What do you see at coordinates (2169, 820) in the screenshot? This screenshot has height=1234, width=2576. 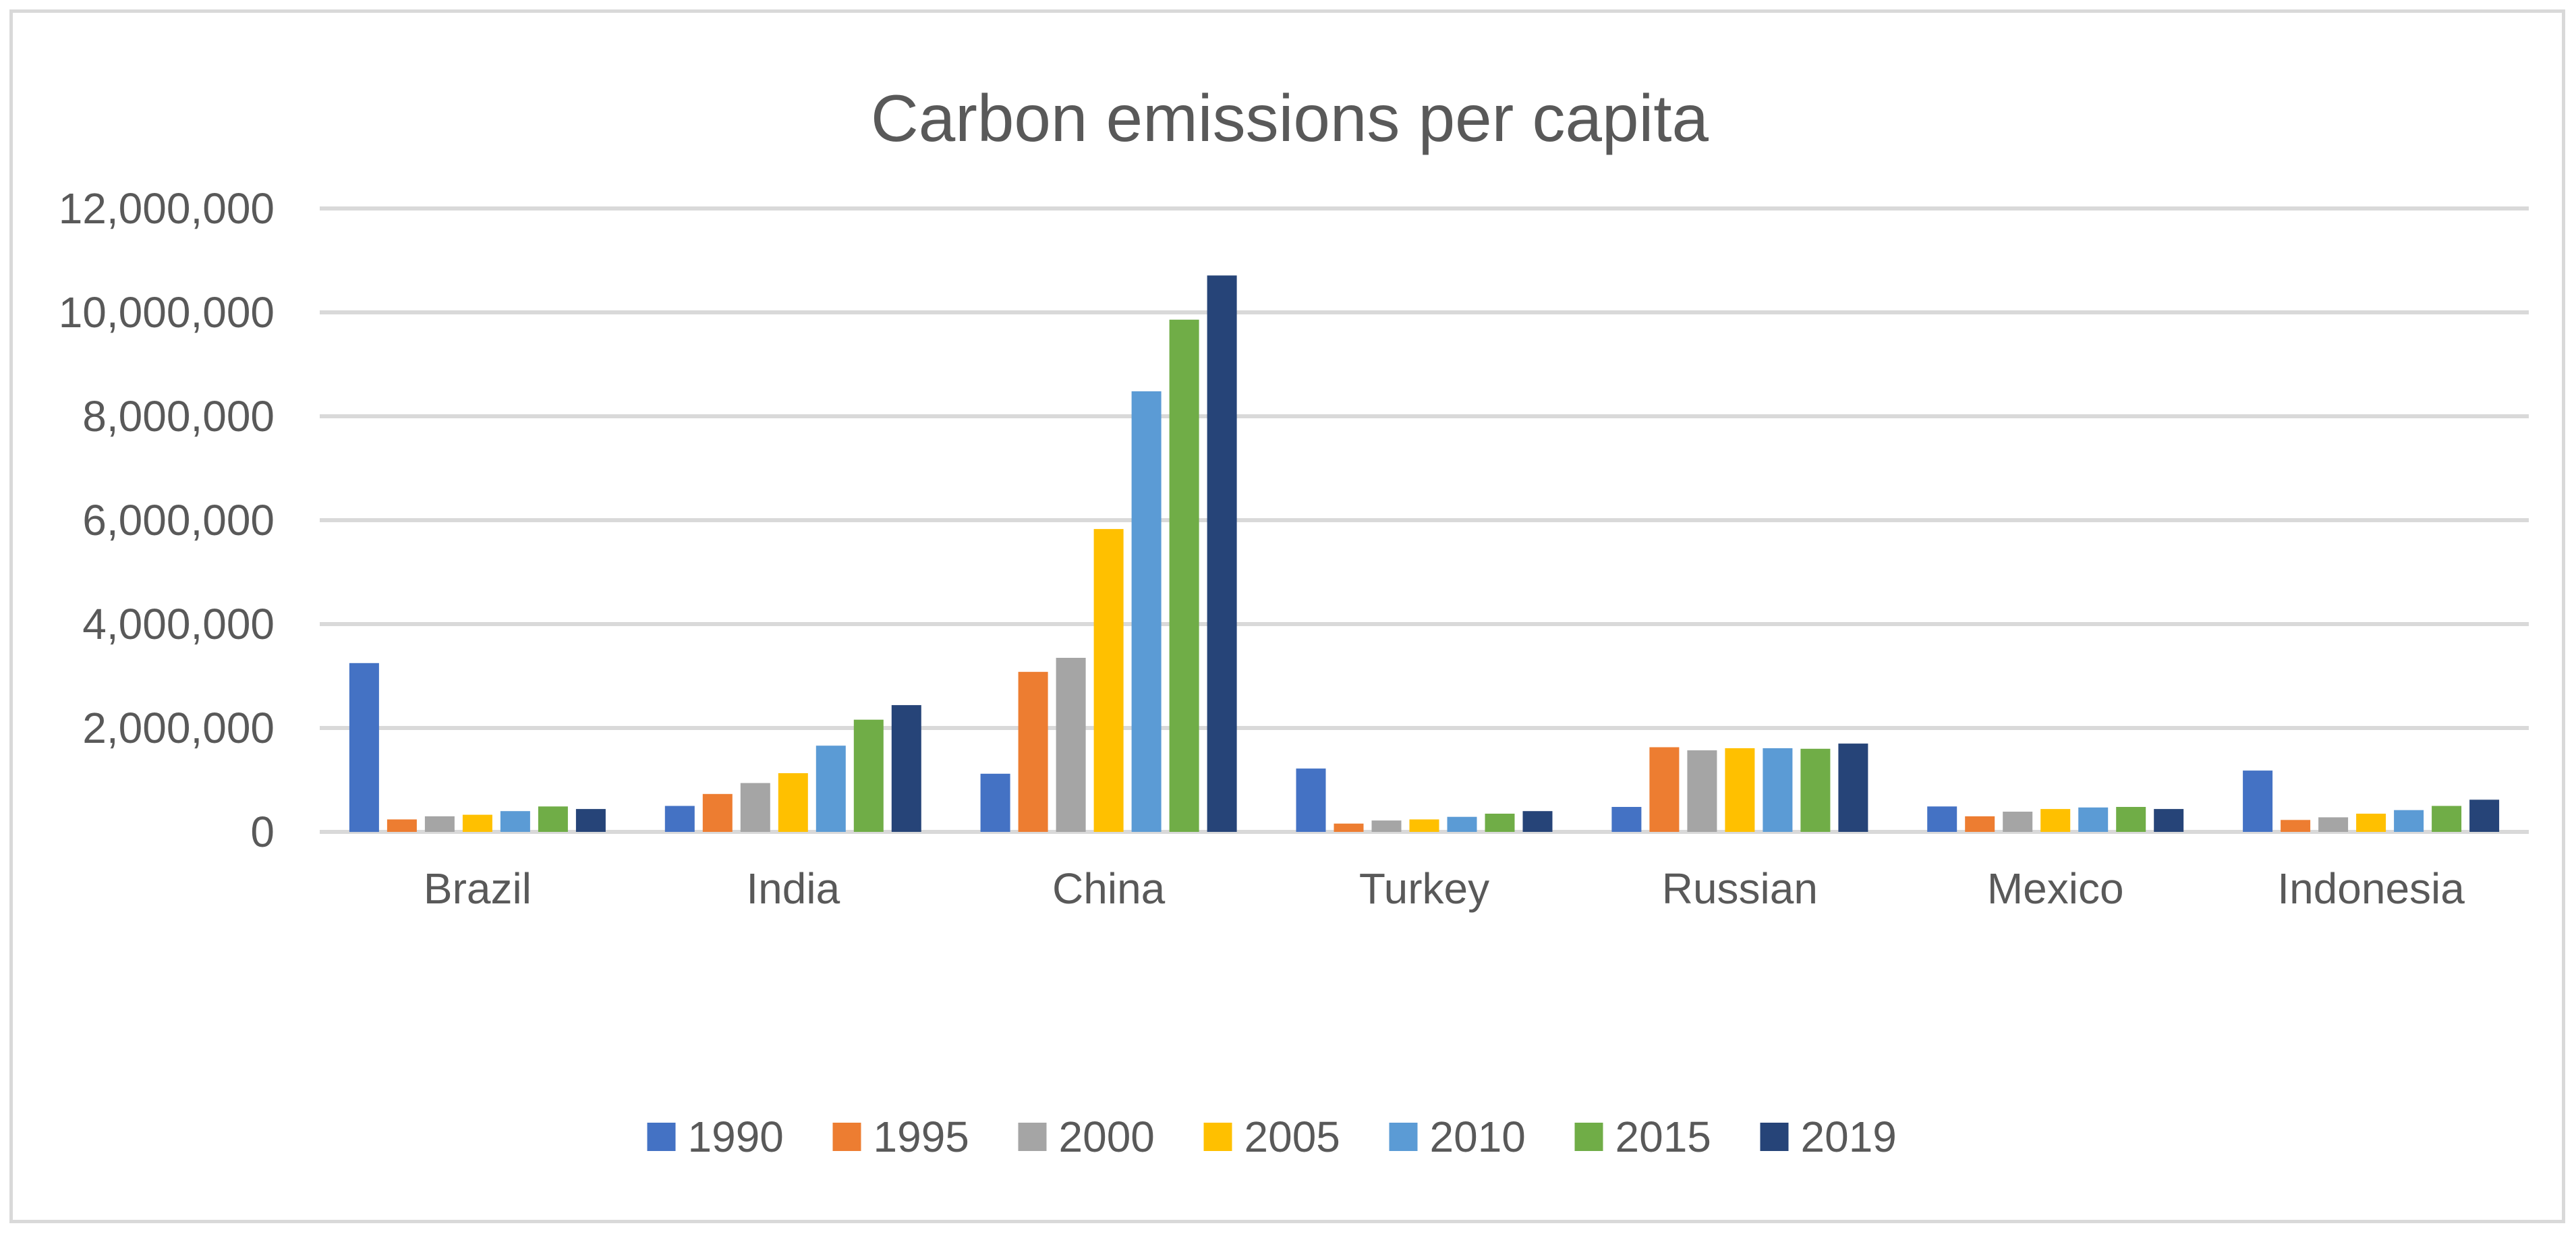 I see `bar-mexico-2019` at bounding box center [2169, 820].